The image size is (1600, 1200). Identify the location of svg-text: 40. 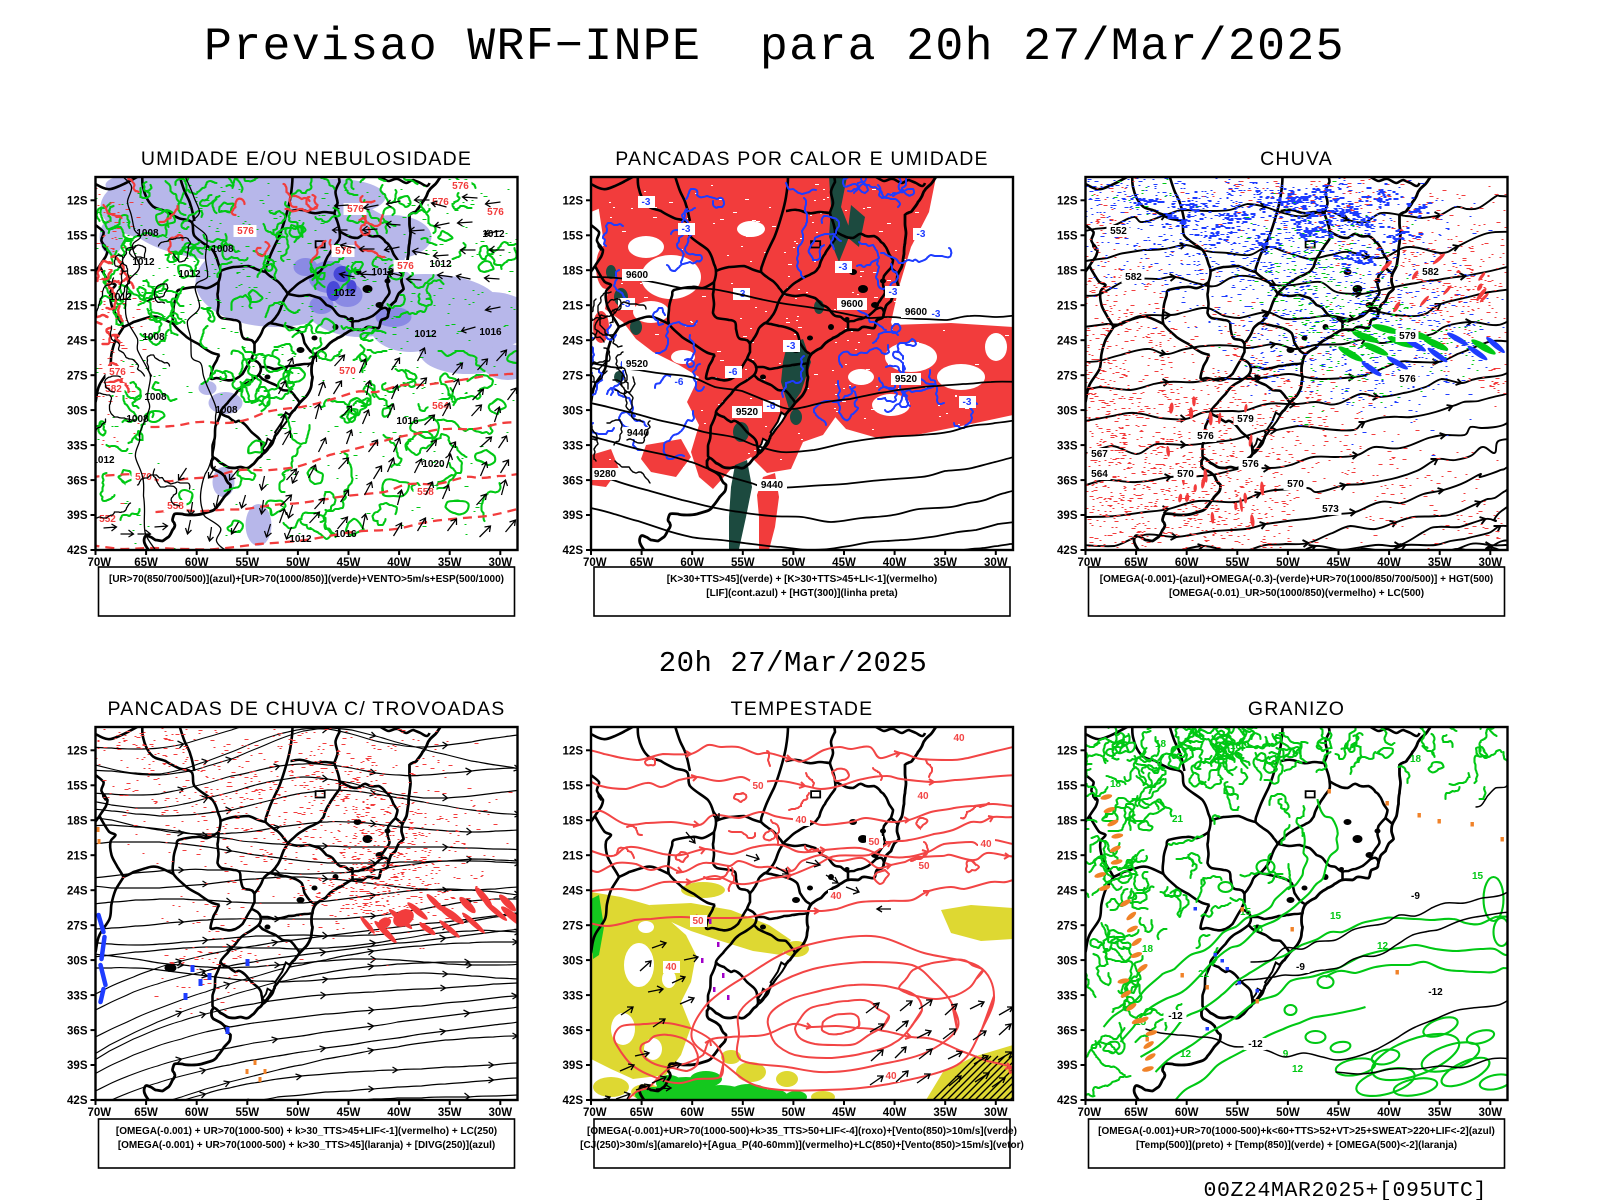
(836, 896).